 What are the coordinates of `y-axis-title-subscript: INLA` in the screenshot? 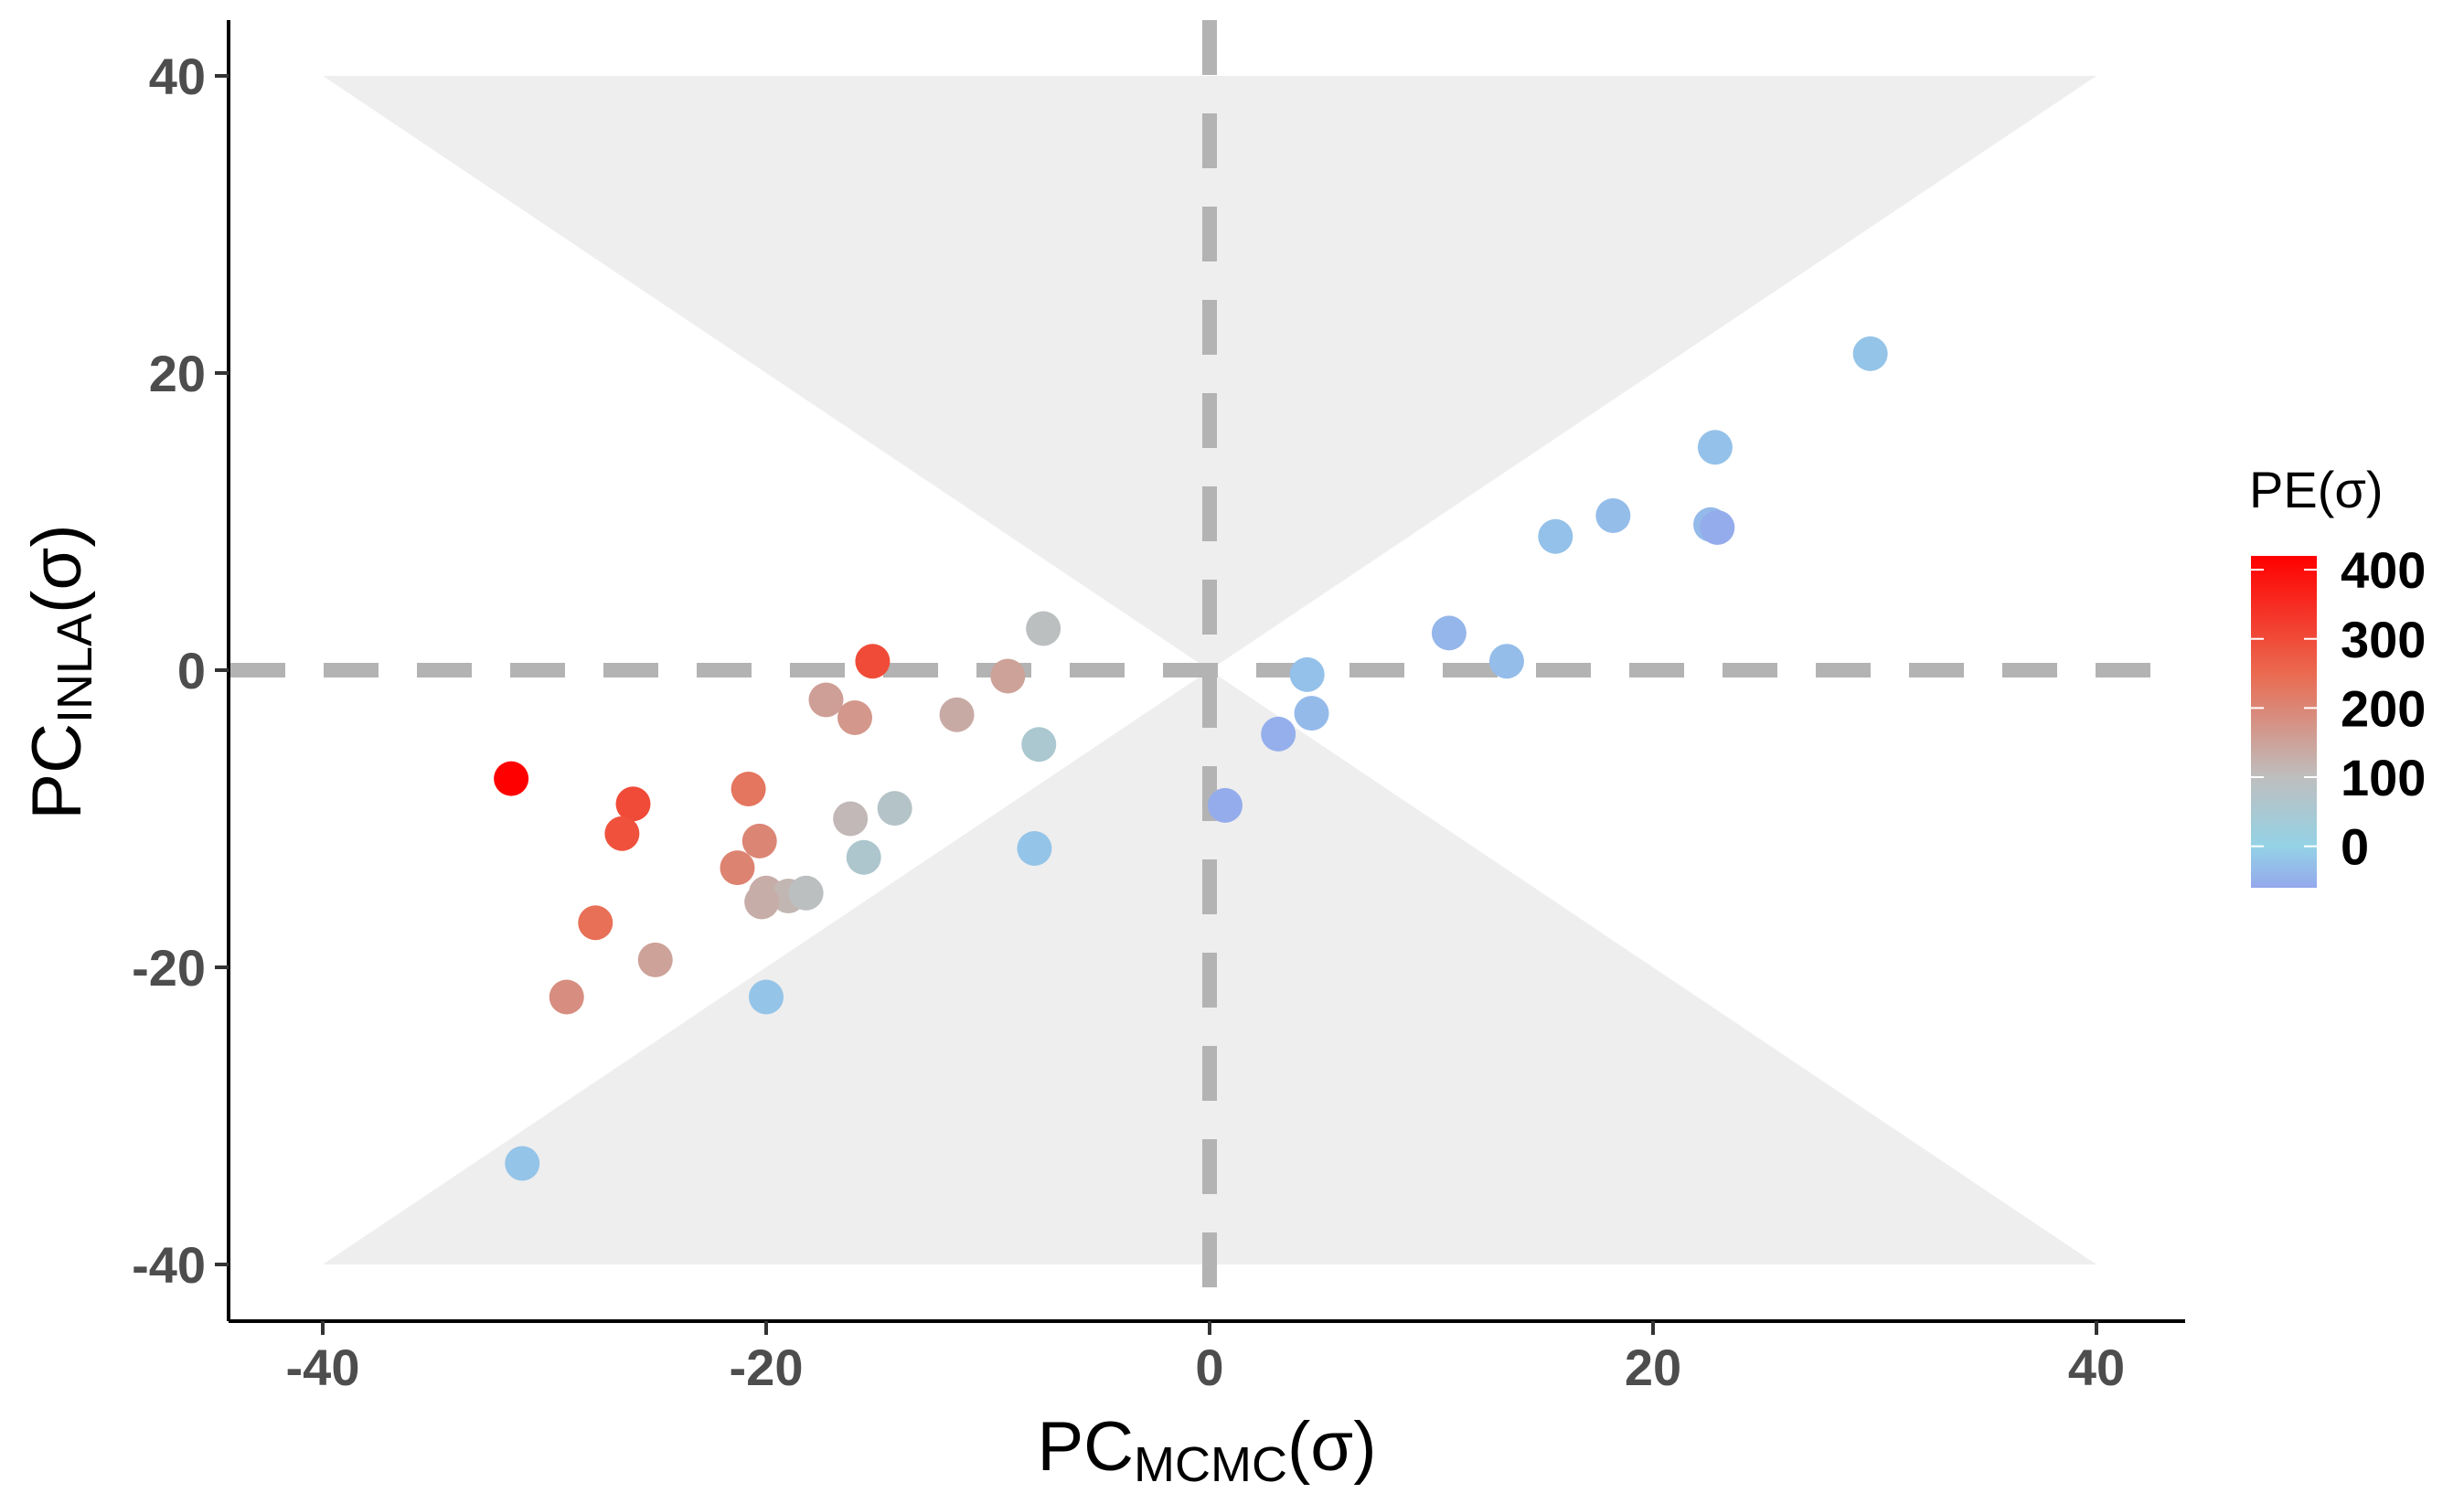 It's located at (75, 668).